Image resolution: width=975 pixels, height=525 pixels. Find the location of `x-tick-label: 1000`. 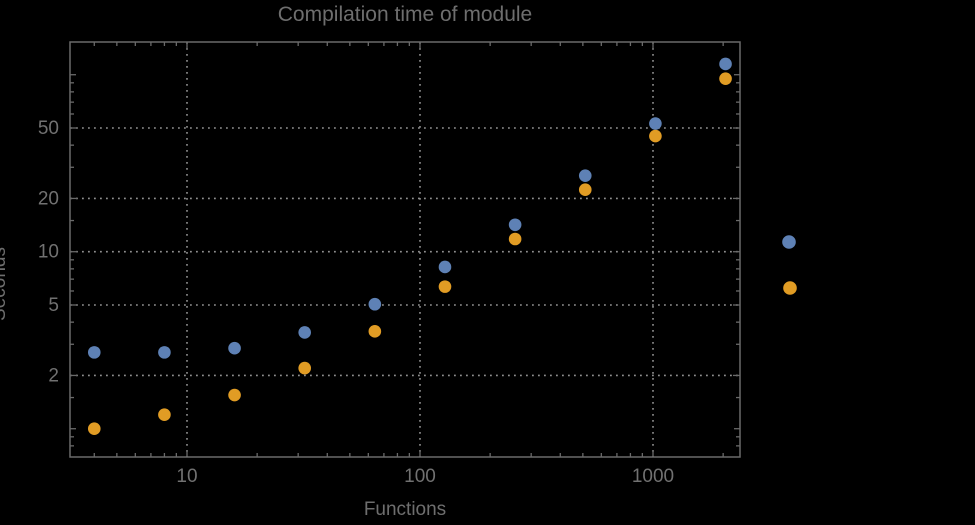

x-tick-label: 1000 is located at coordinates (653, 476).